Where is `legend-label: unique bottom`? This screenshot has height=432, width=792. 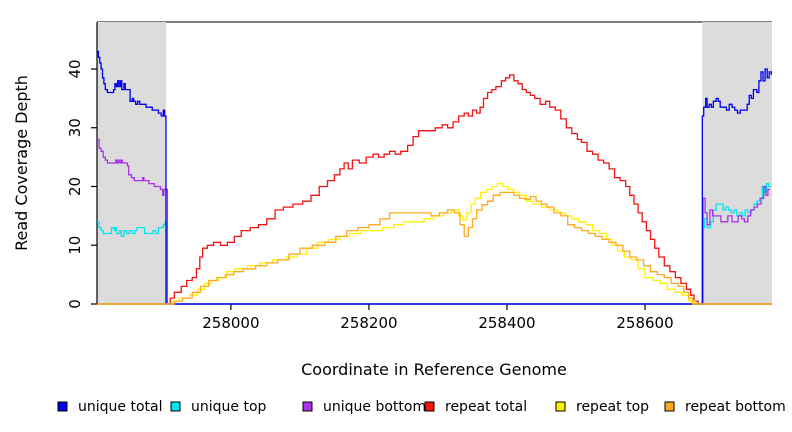
legend-label: unique bottom is located at coordinates (374, 407).